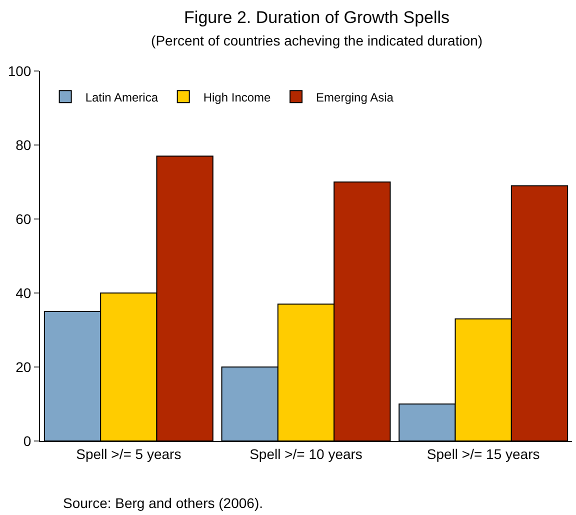 Image resolution: width=576 pixels, height=515 pixels. I want to click on x-tick-label: Spell >/= 15 years, so click(483, 454).